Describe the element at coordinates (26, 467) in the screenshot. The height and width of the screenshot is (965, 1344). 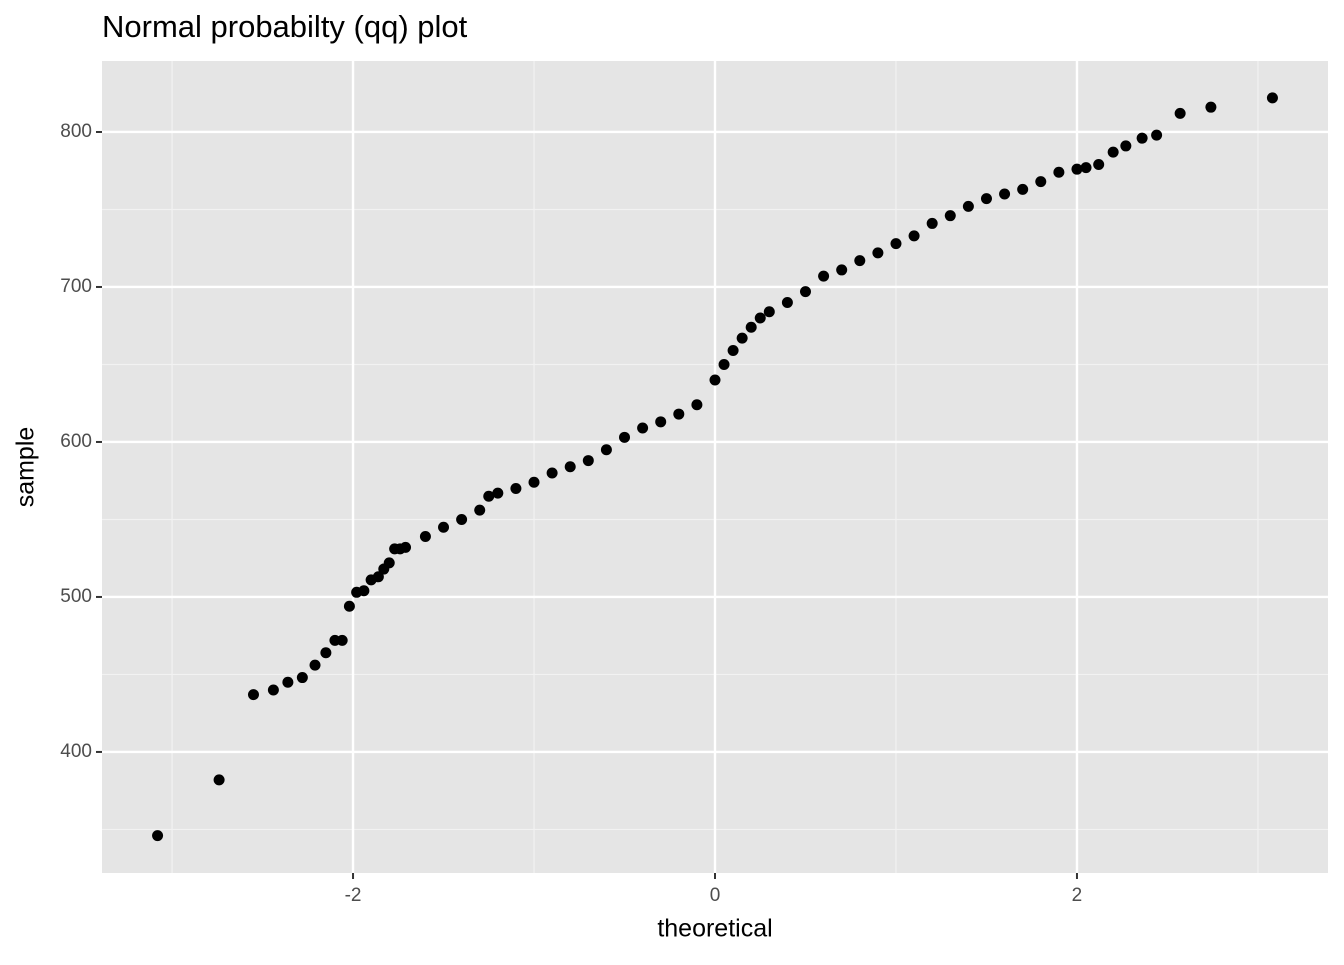
I see `y-axis-label: sample` at that location.